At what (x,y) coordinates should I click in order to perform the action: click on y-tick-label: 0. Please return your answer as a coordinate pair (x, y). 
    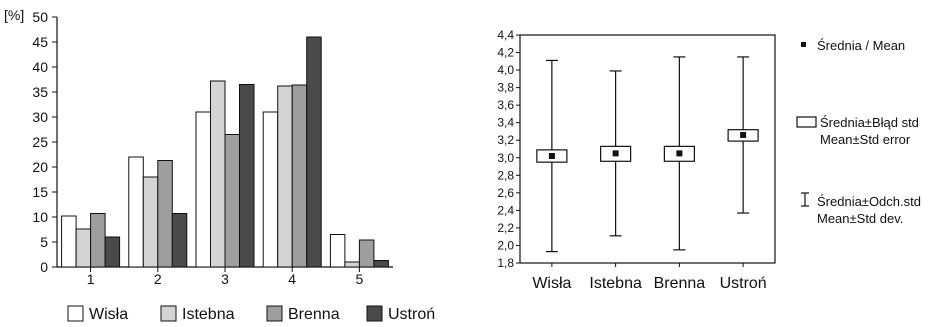
    Looking at the image, I should click on (44, 267).